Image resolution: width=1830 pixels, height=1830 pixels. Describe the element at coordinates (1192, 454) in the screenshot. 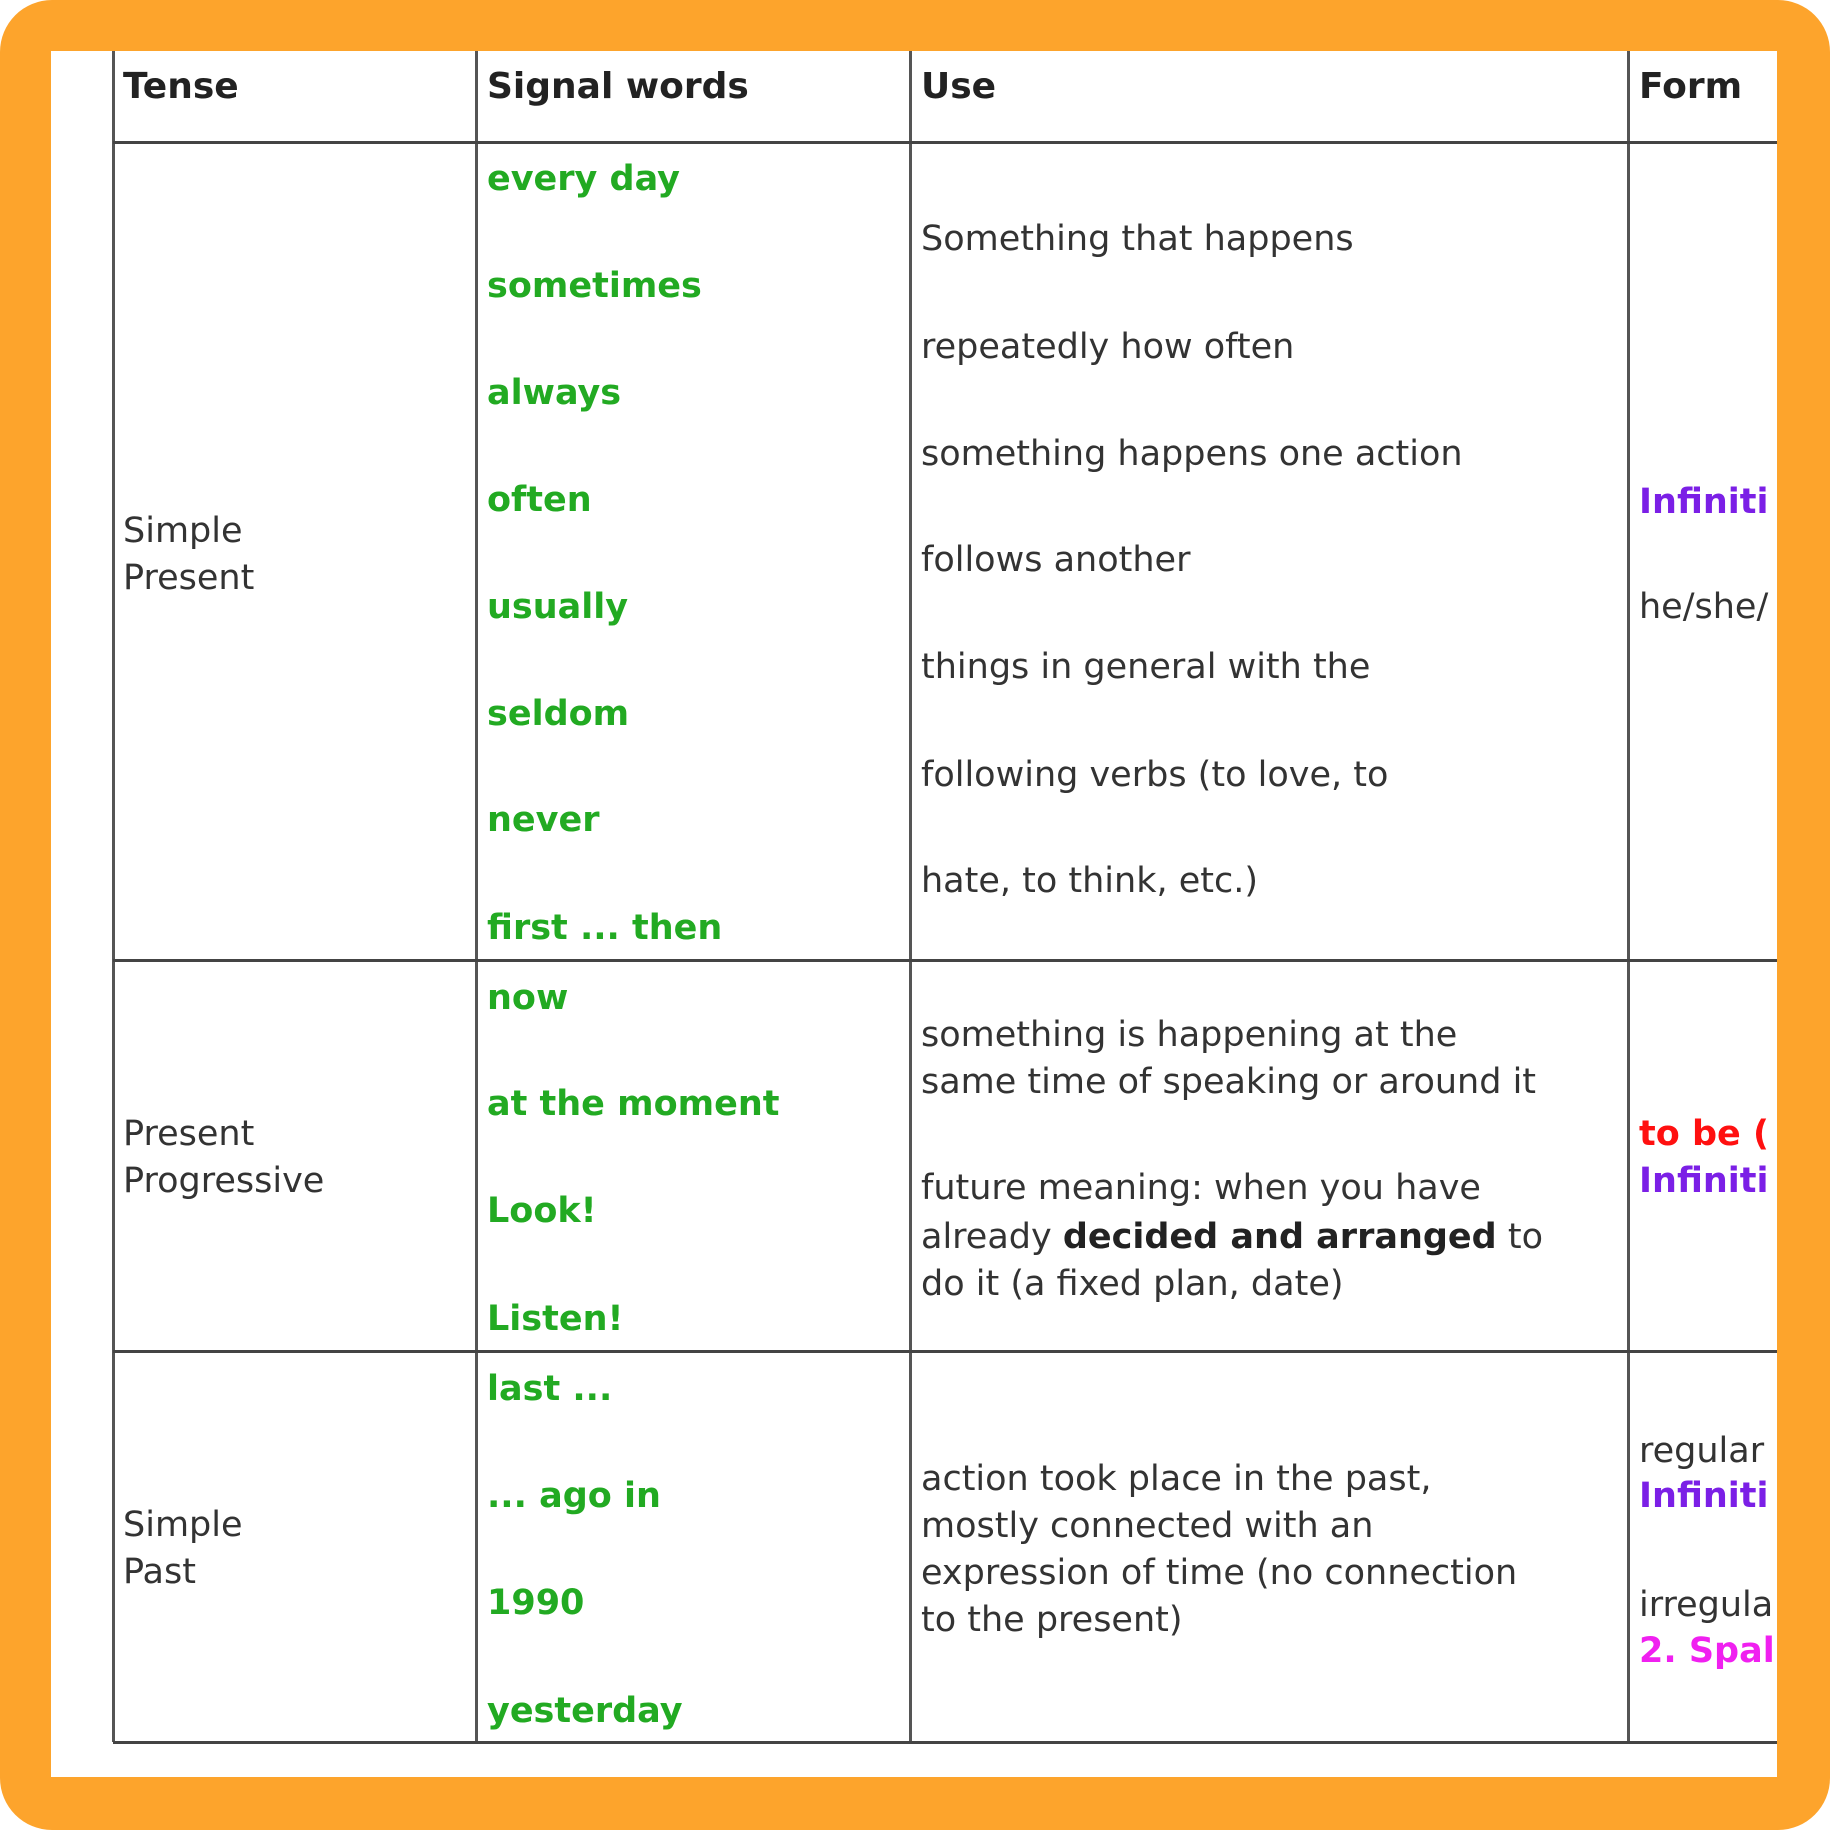

I see `use-text: something happens one action` at that location.